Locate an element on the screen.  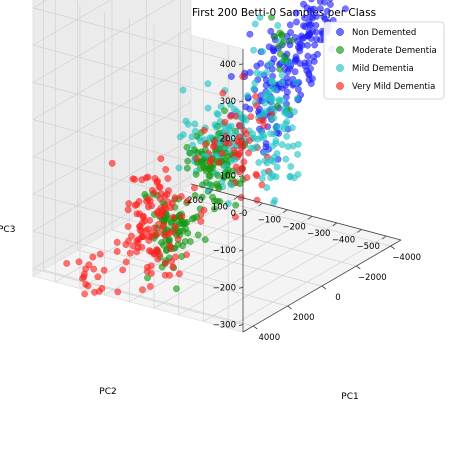
pc3-tick-label: 100 is located at coordinates (228, 177).